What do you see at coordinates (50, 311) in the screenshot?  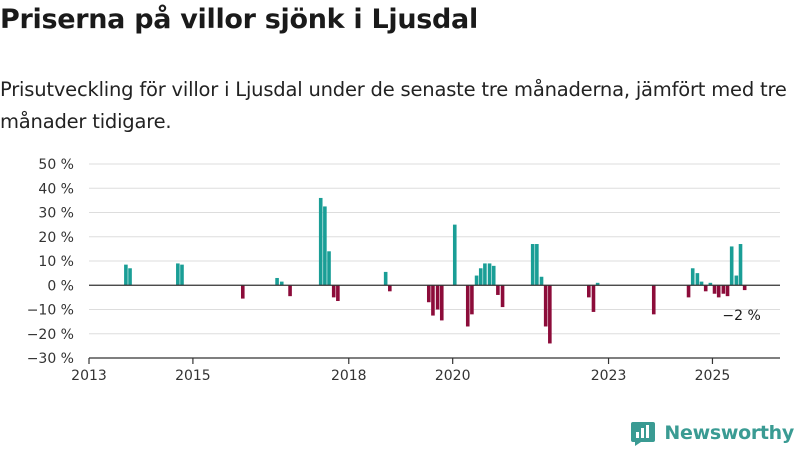 I see `y-tick-label: −10 %` at bounding box center [50, 311].